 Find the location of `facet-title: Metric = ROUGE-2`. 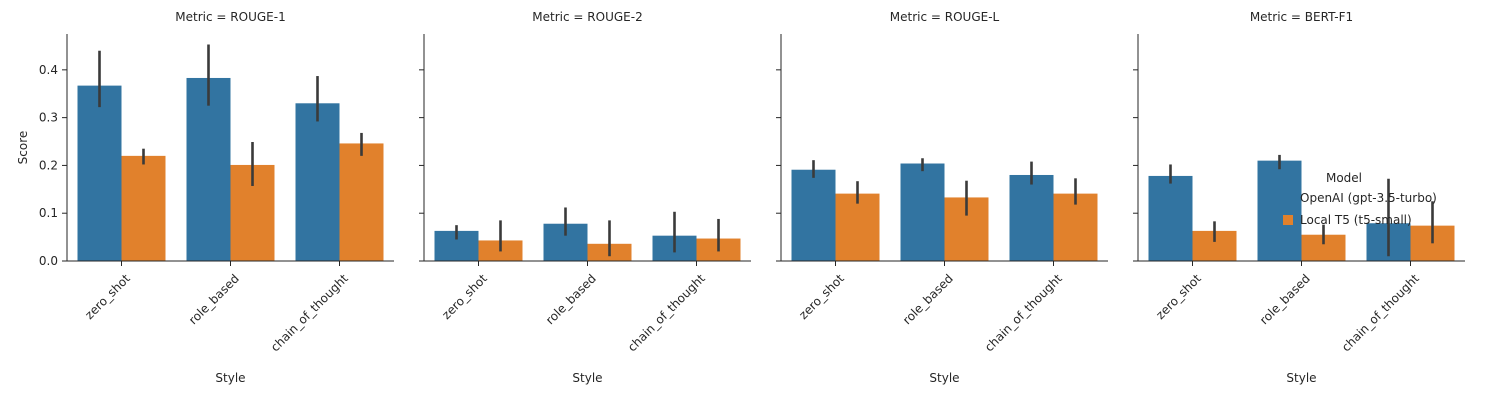

facet-title: Metric = ROUGE-2 is located at coordinates (587, 17).